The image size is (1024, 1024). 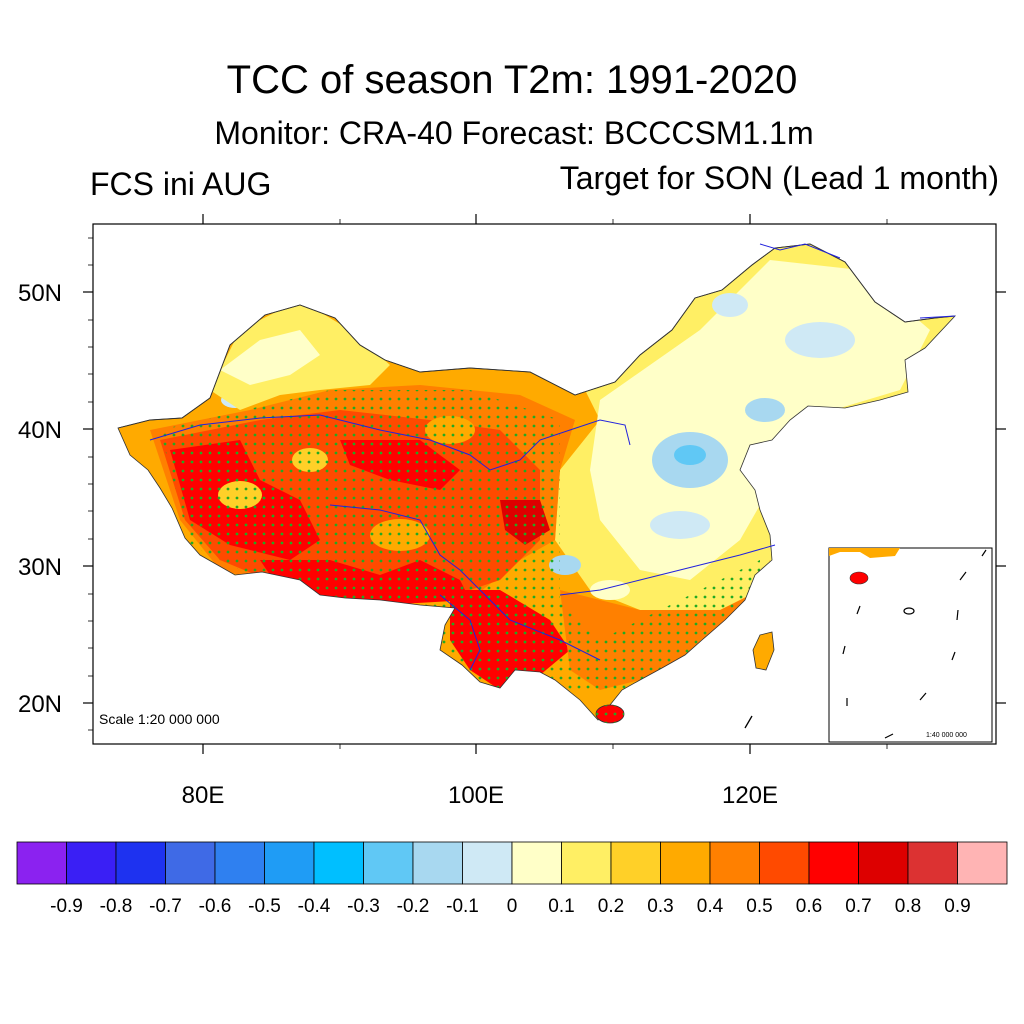 I want to click on colorbar, so click(x=512, y=863).